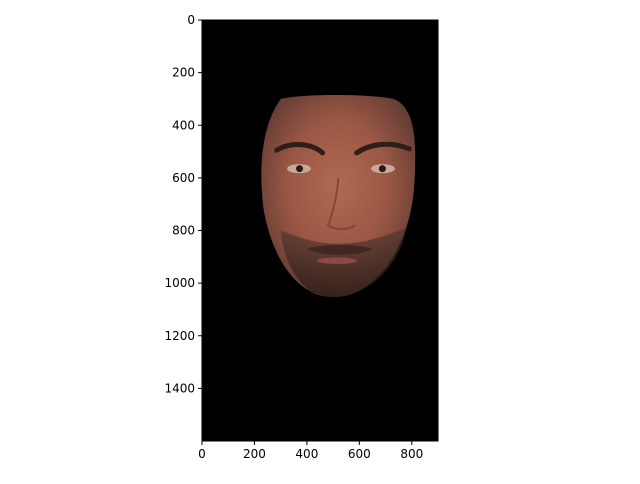 The width and height of the screenshot is (640, 484). What do you see at coordinates (382, 169) in the screenshot?
I see `right-pupil` at bounding box center [382, 169].